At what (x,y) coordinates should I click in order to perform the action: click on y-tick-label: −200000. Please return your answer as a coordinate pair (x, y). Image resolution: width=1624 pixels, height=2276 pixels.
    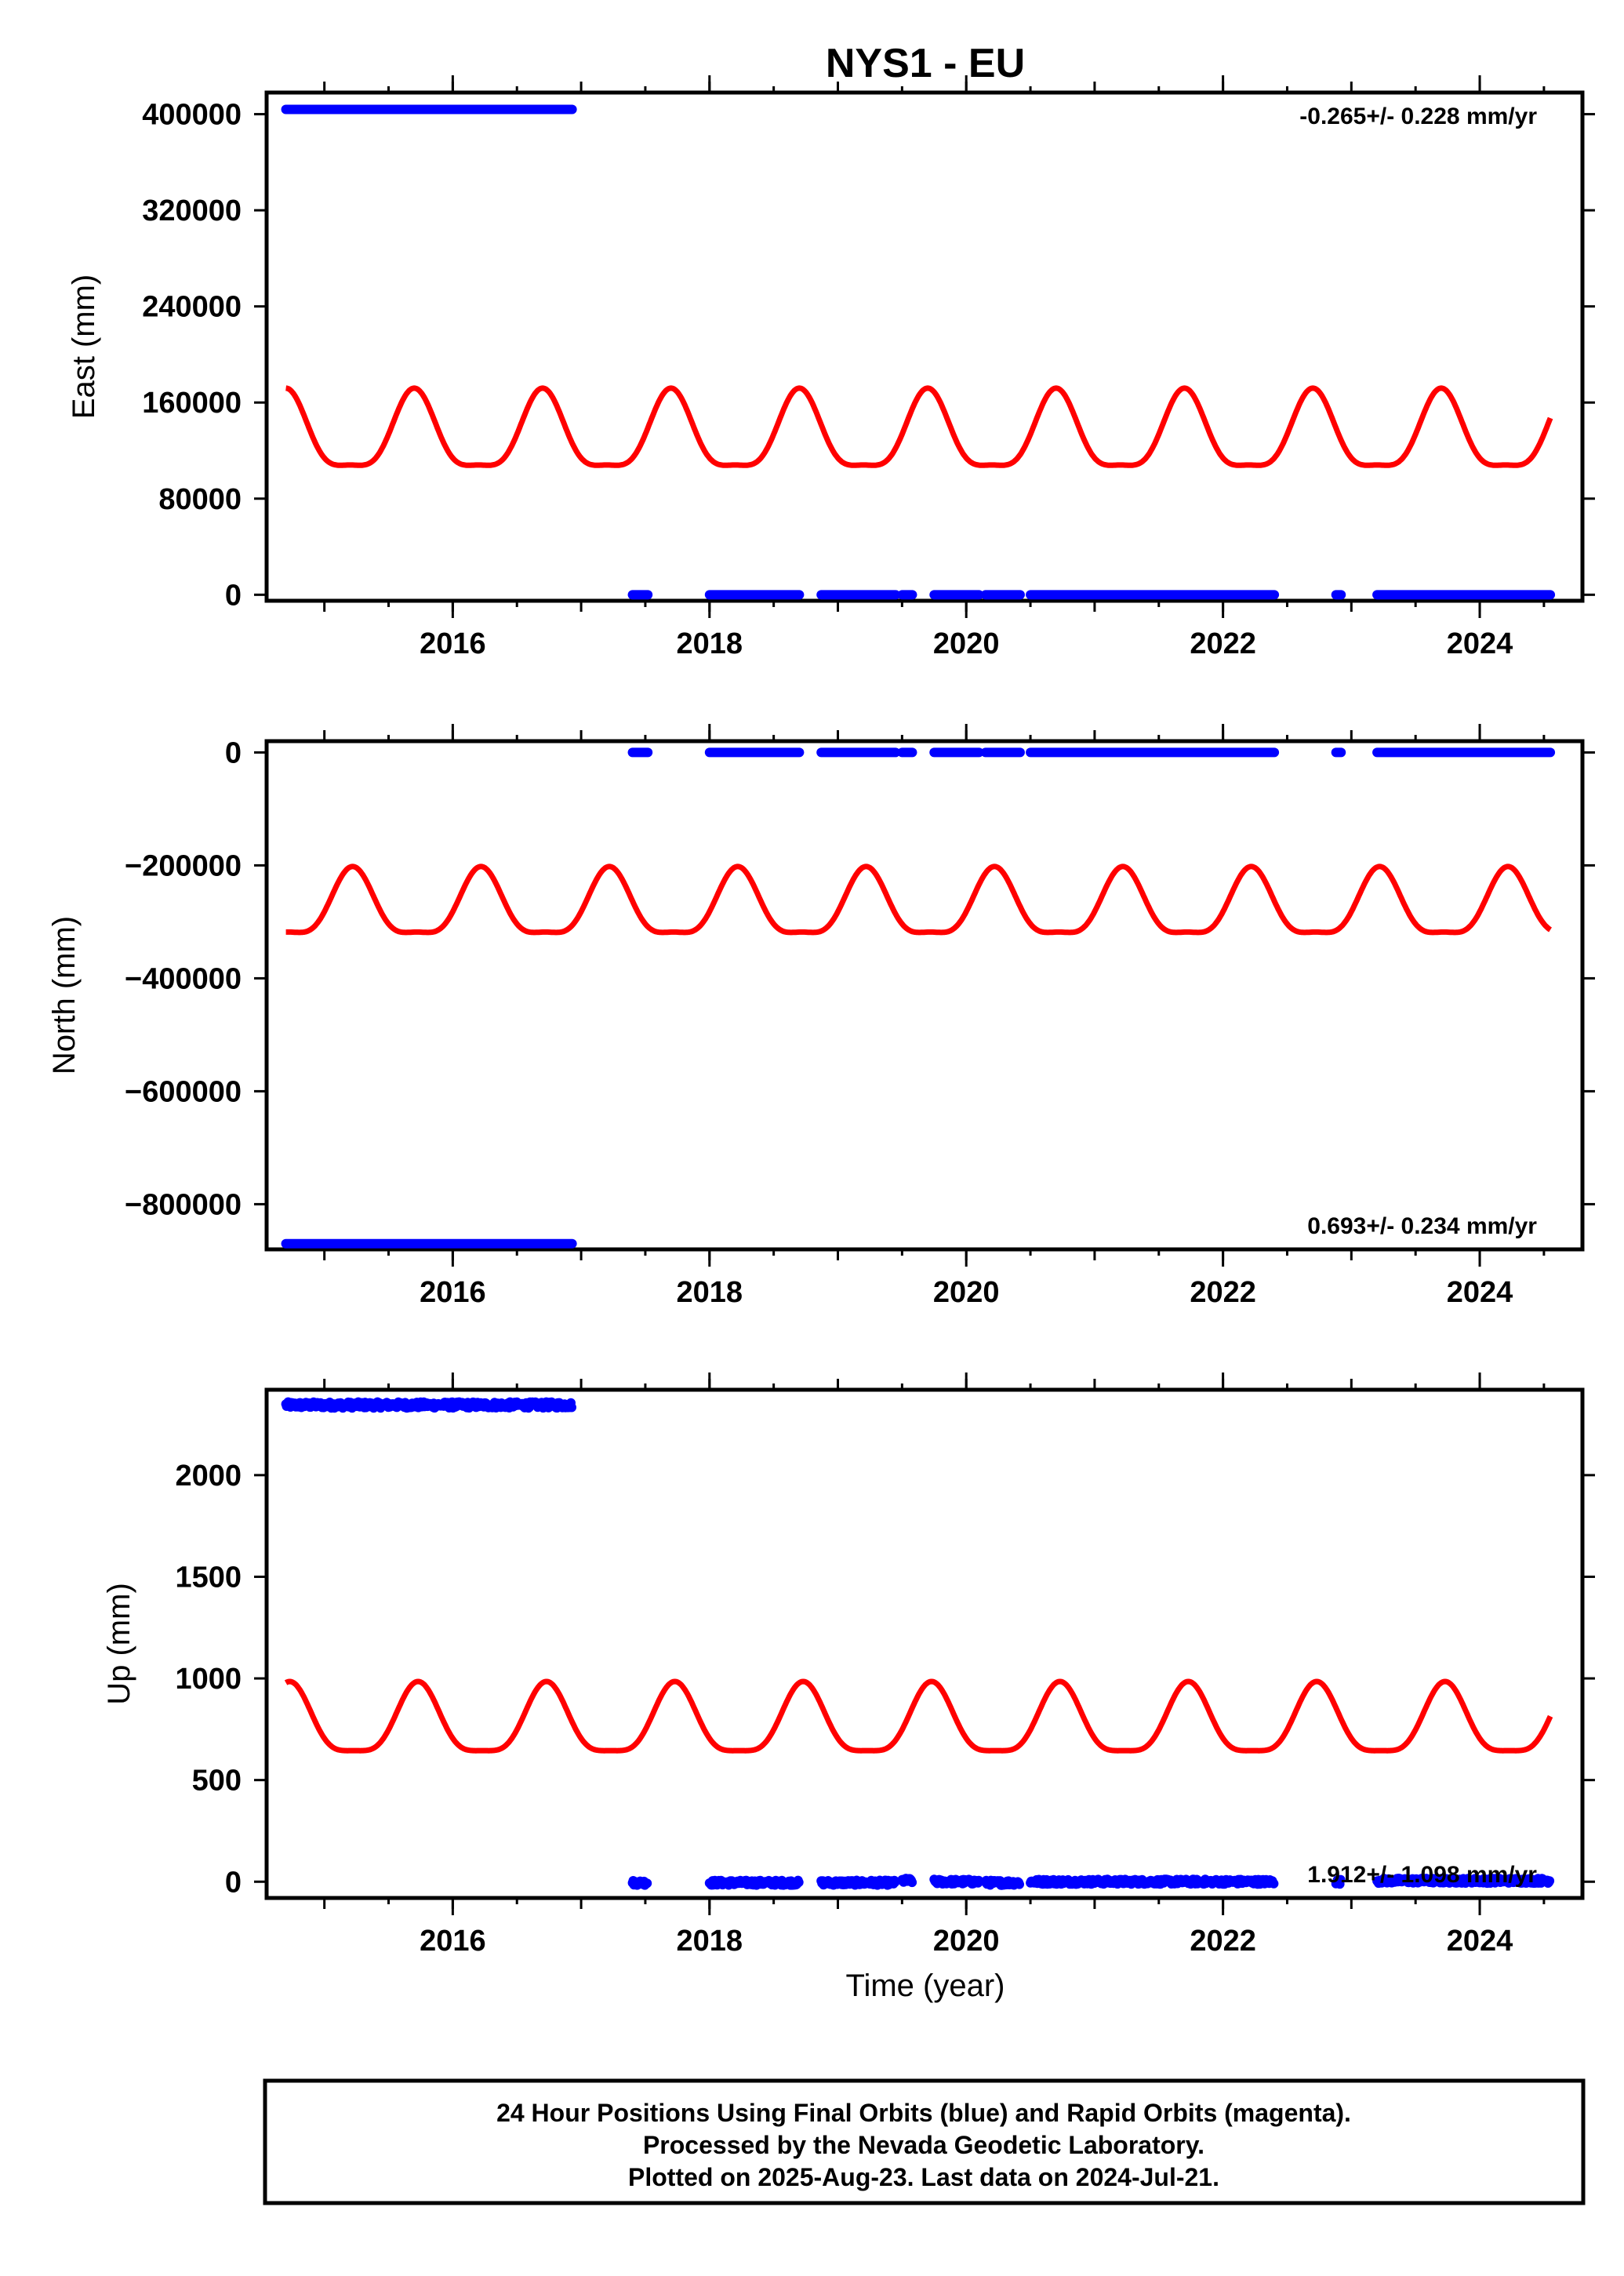
    Looking at the image, I should click on (184, 865).